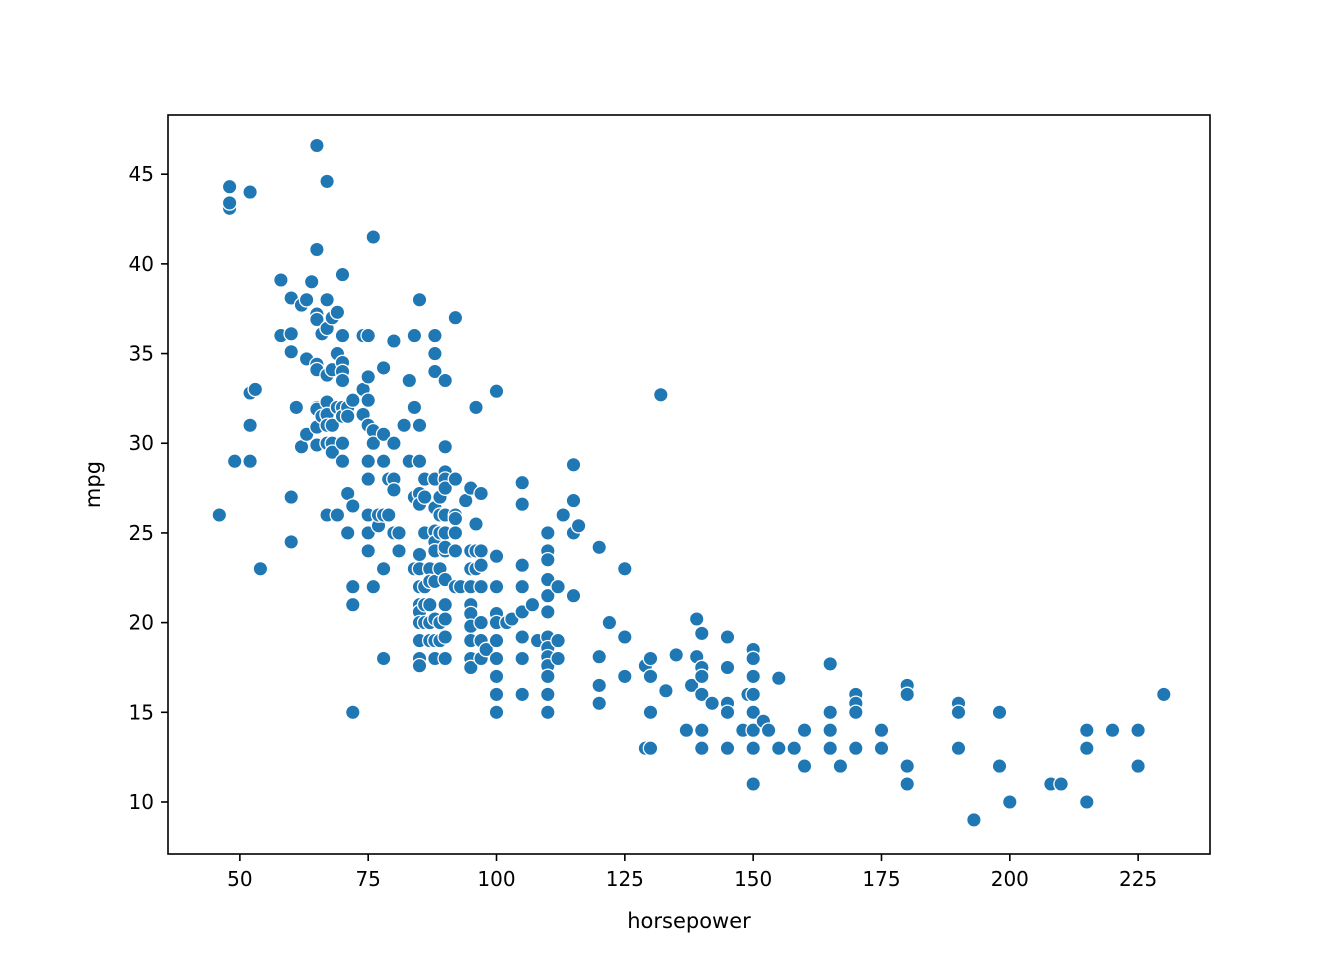 Image resolution: width=1344 pixels, height=960 pixels. Describe the element at coordinates (148, 488) in the screenshot. I see `y-axis: 10 15 20 25 30 35 40 45` at that location.